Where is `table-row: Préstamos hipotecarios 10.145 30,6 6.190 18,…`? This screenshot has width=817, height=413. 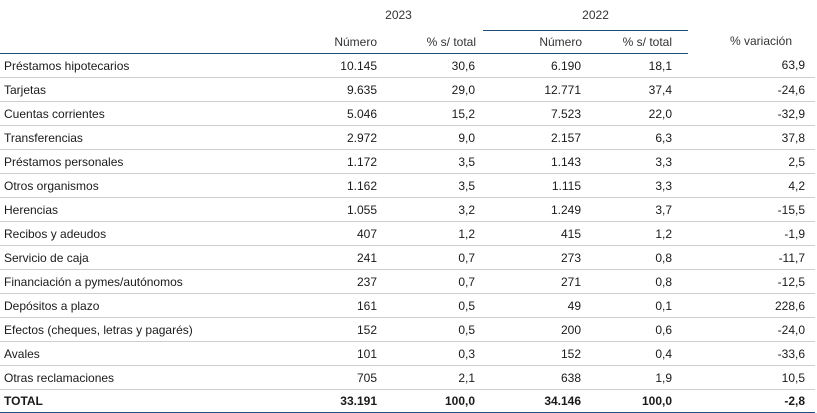 table-row: Préstamos hipotecarios 10.145 30,6 6.190 18,… is located at coordinates (408, 65).